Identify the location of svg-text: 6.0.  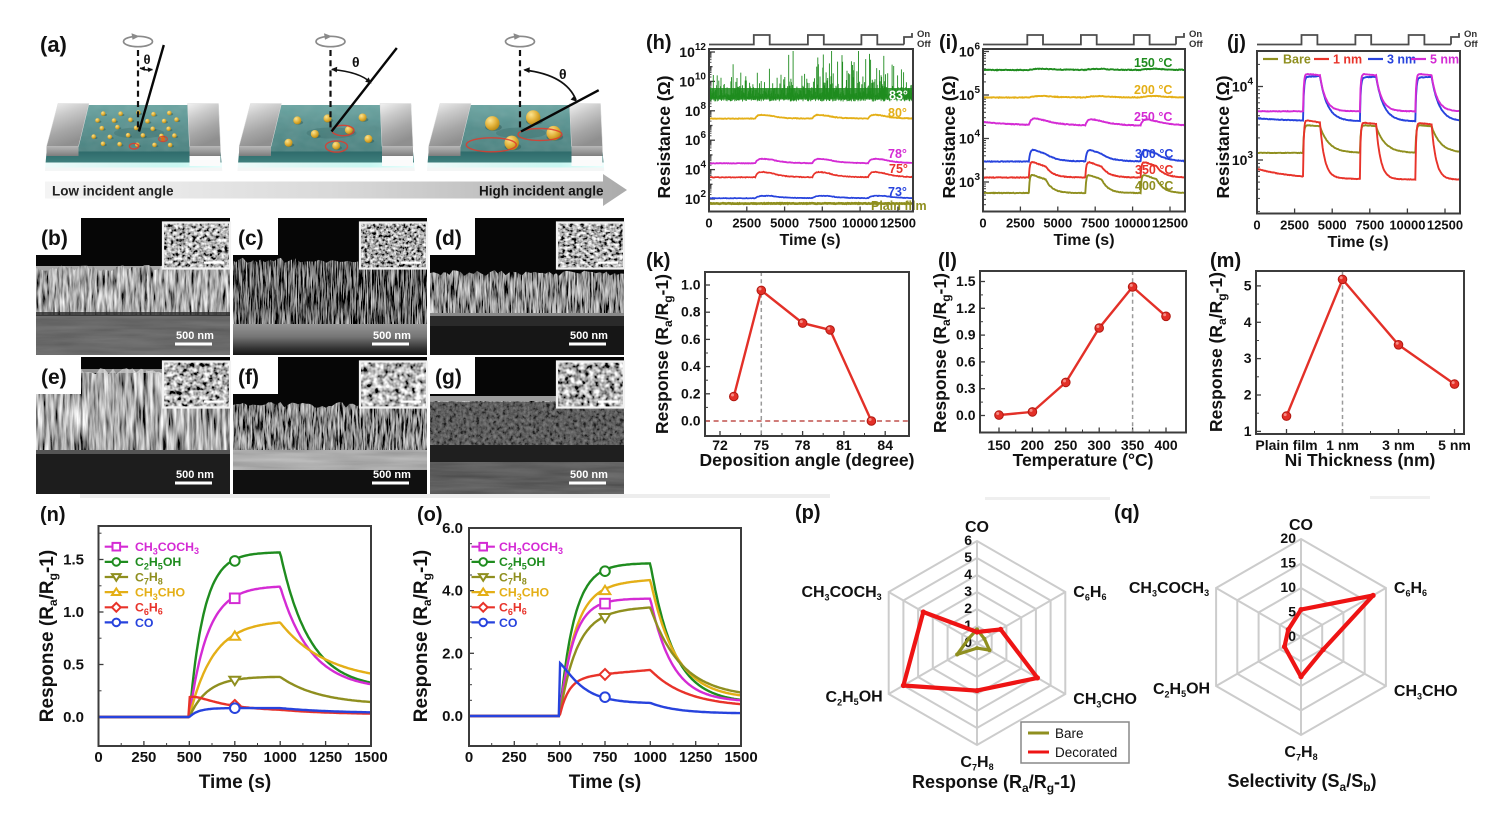
(452, 528).